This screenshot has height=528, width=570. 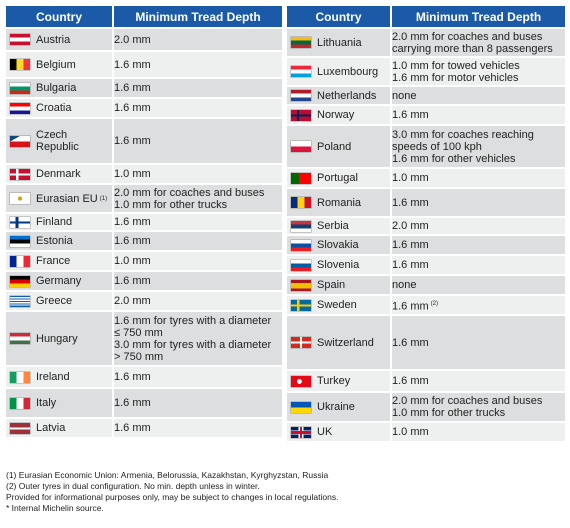 I want to click on country-name: Lithuania, so click(x=339, y=42).